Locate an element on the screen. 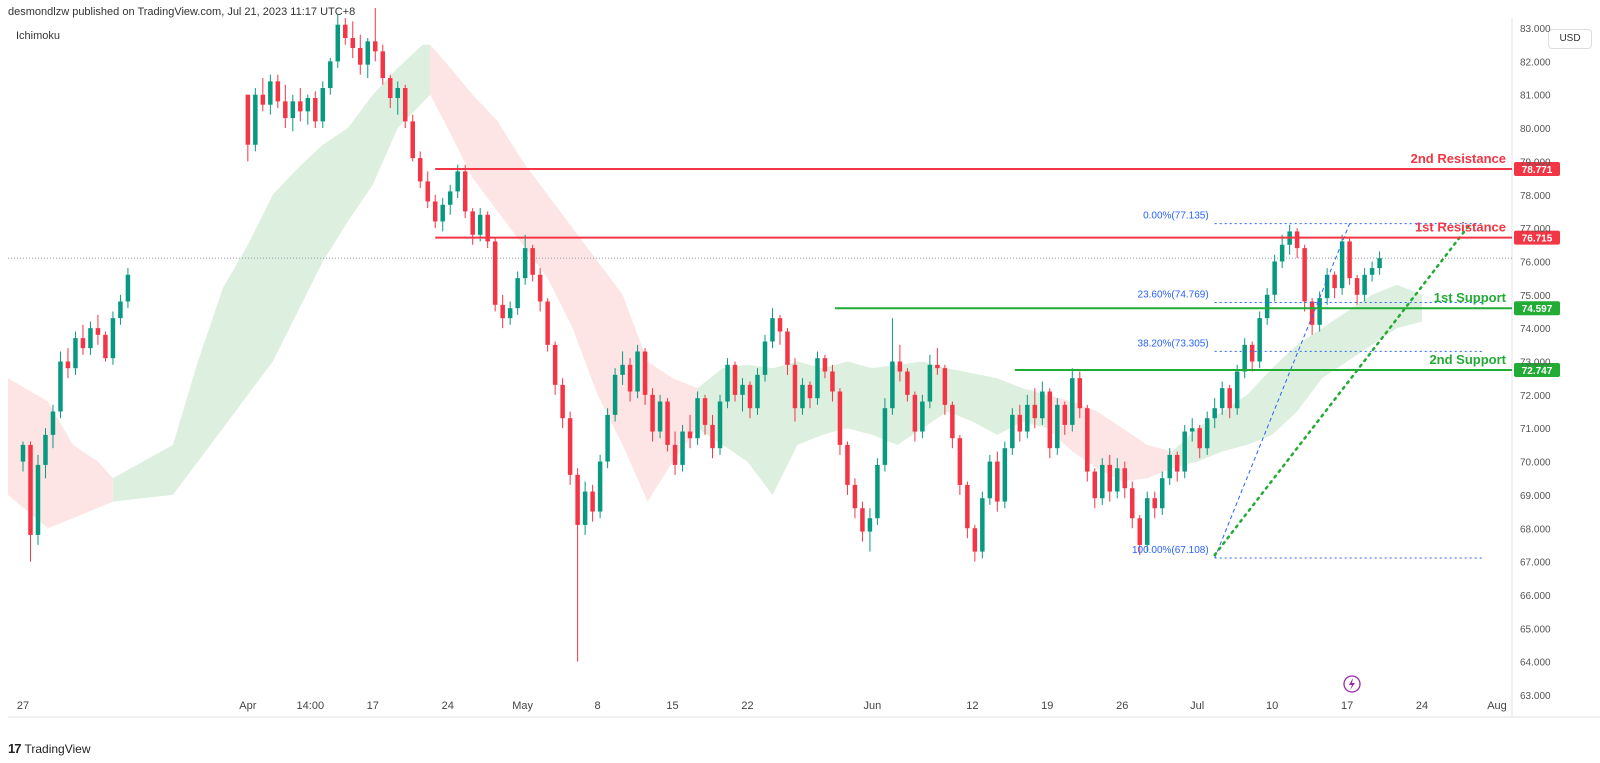 The image size is (1600, 763). y-tick-label: 67.000 is located at coordinates (1535, 563).